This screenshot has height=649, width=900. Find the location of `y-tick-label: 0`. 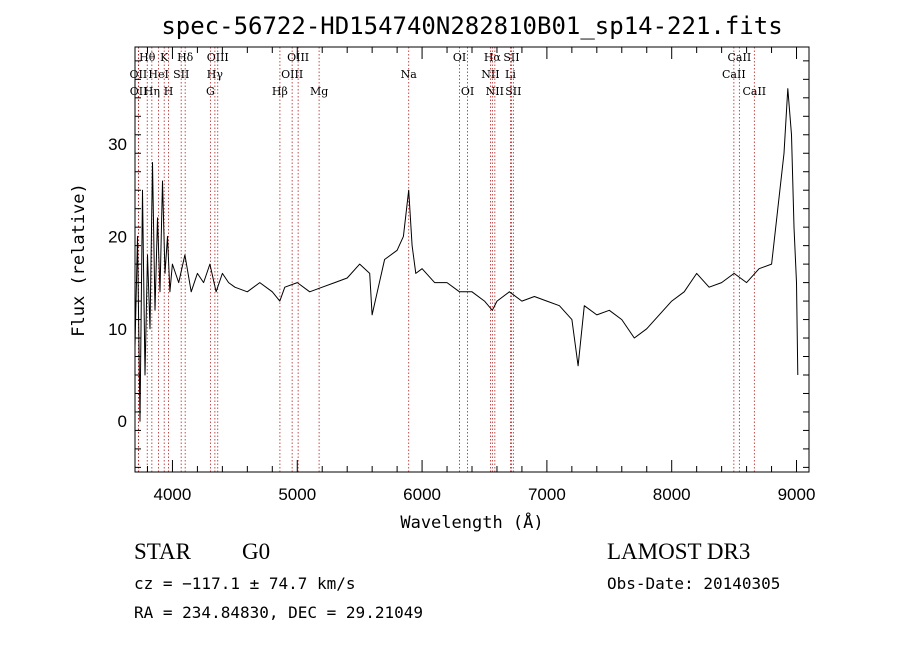

y-tick-label: 0 is located at coordinates (122, 421).